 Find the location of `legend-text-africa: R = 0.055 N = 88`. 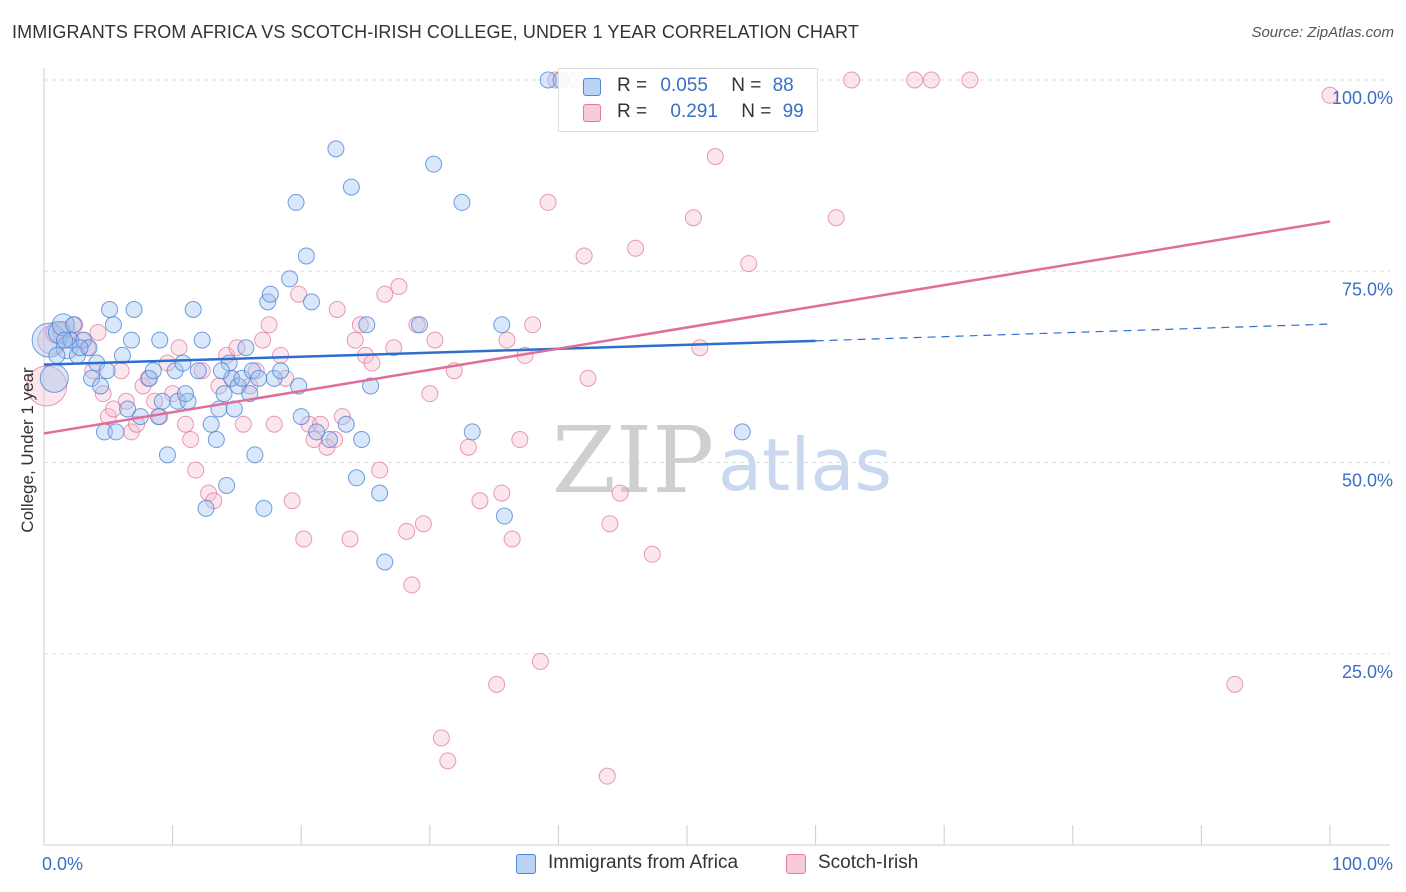

legend-text-africa: R = 0.055 N = 88 is located at coordinates (705, 86).